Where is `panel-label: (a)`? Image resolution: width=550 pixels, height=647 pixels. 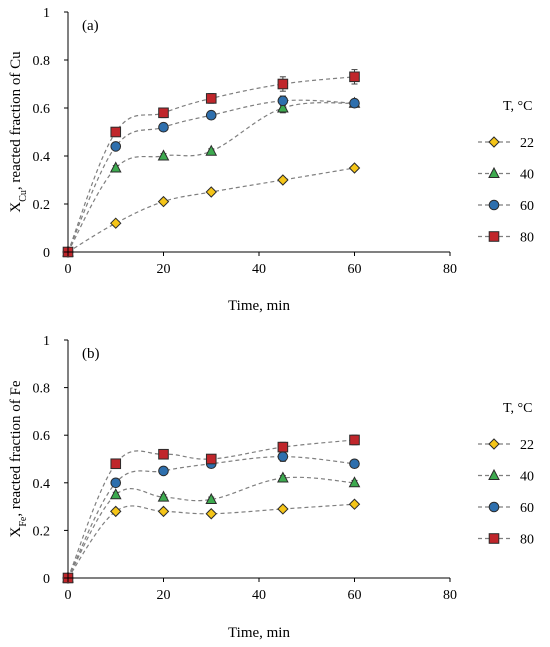
panel-label: (a) is located at coordinates (90, 26).